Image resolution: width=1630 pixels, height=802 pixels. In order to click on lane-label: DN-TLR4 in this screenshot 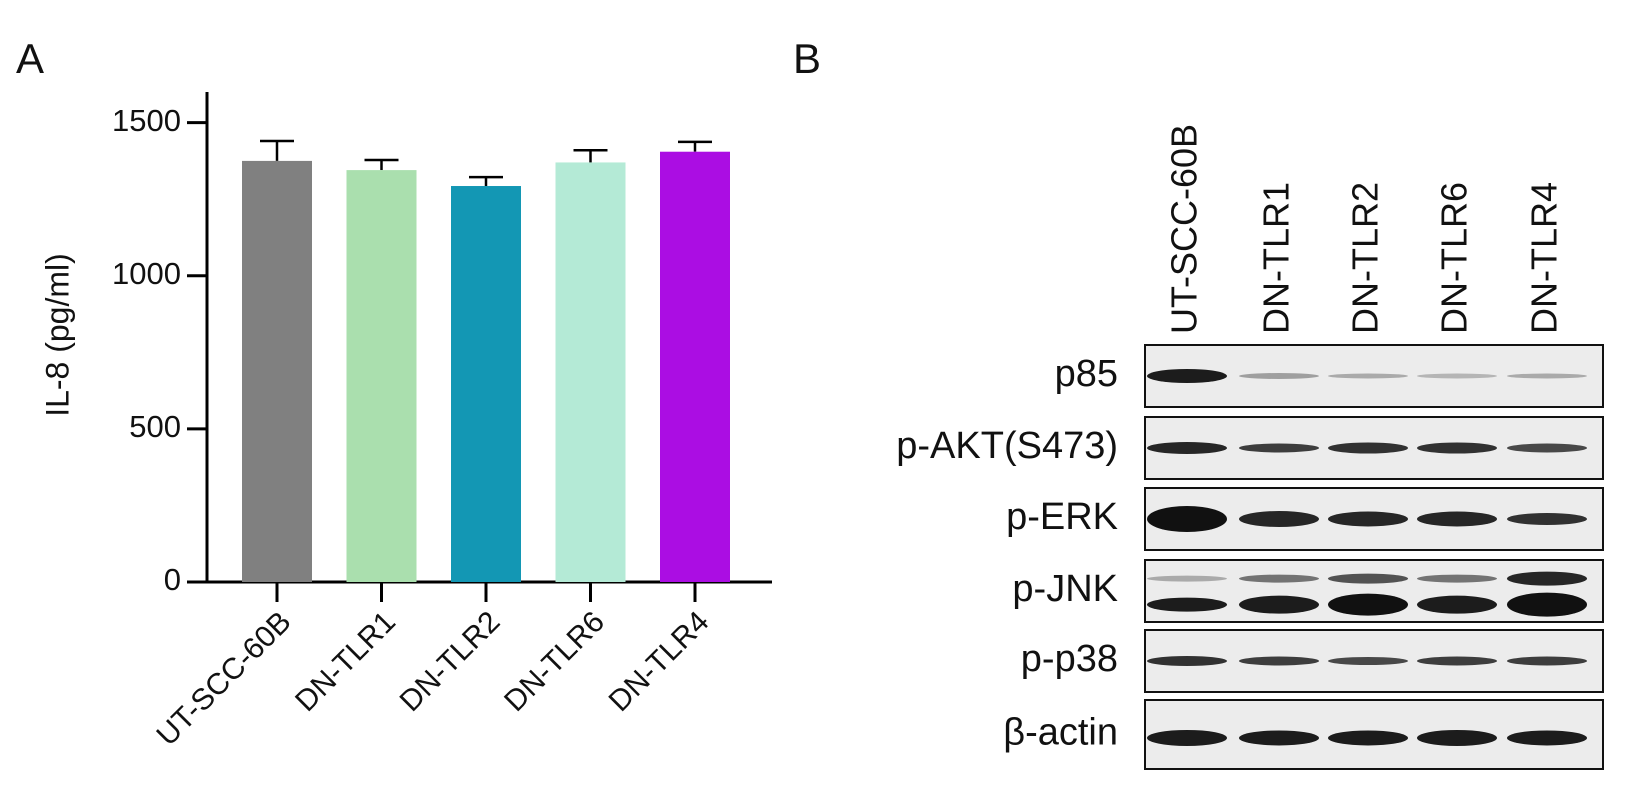, I will do `click(1544, 258)`.